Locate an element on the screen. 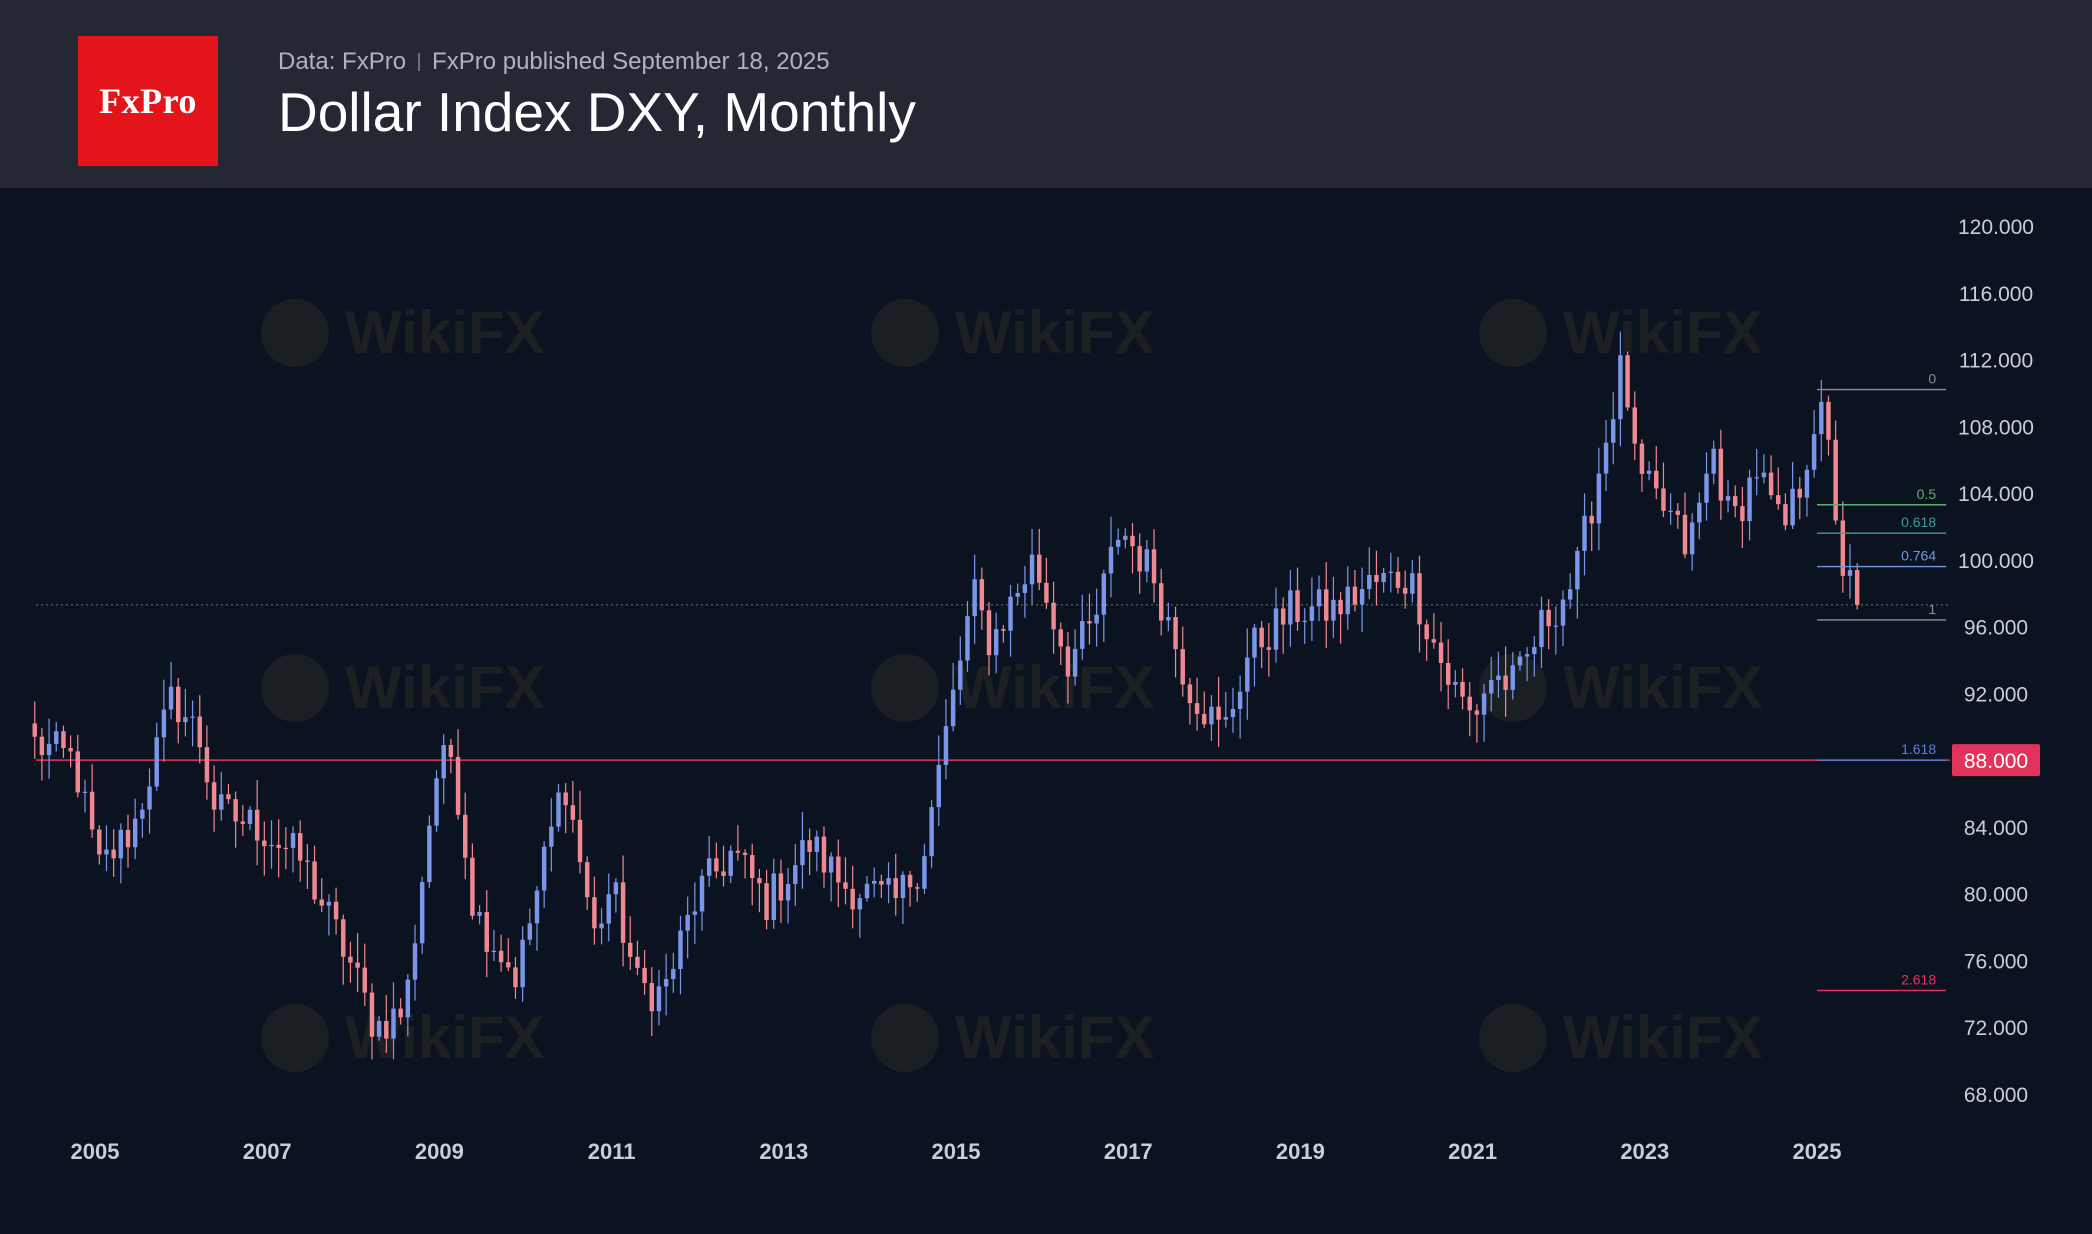 This screenshot has height=1234, width=2092. x-tick-label: 2017 is located at coordinates (1128, 1151).